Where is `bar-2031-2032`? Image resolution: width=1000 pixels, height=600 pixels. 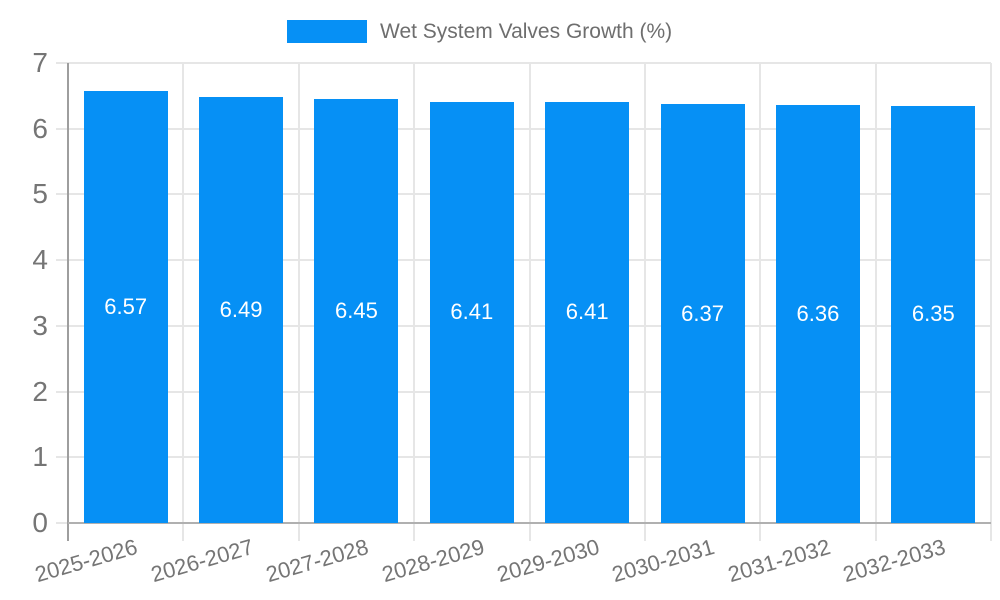
bar-2031-2032 is located at coordinates (817, 314).